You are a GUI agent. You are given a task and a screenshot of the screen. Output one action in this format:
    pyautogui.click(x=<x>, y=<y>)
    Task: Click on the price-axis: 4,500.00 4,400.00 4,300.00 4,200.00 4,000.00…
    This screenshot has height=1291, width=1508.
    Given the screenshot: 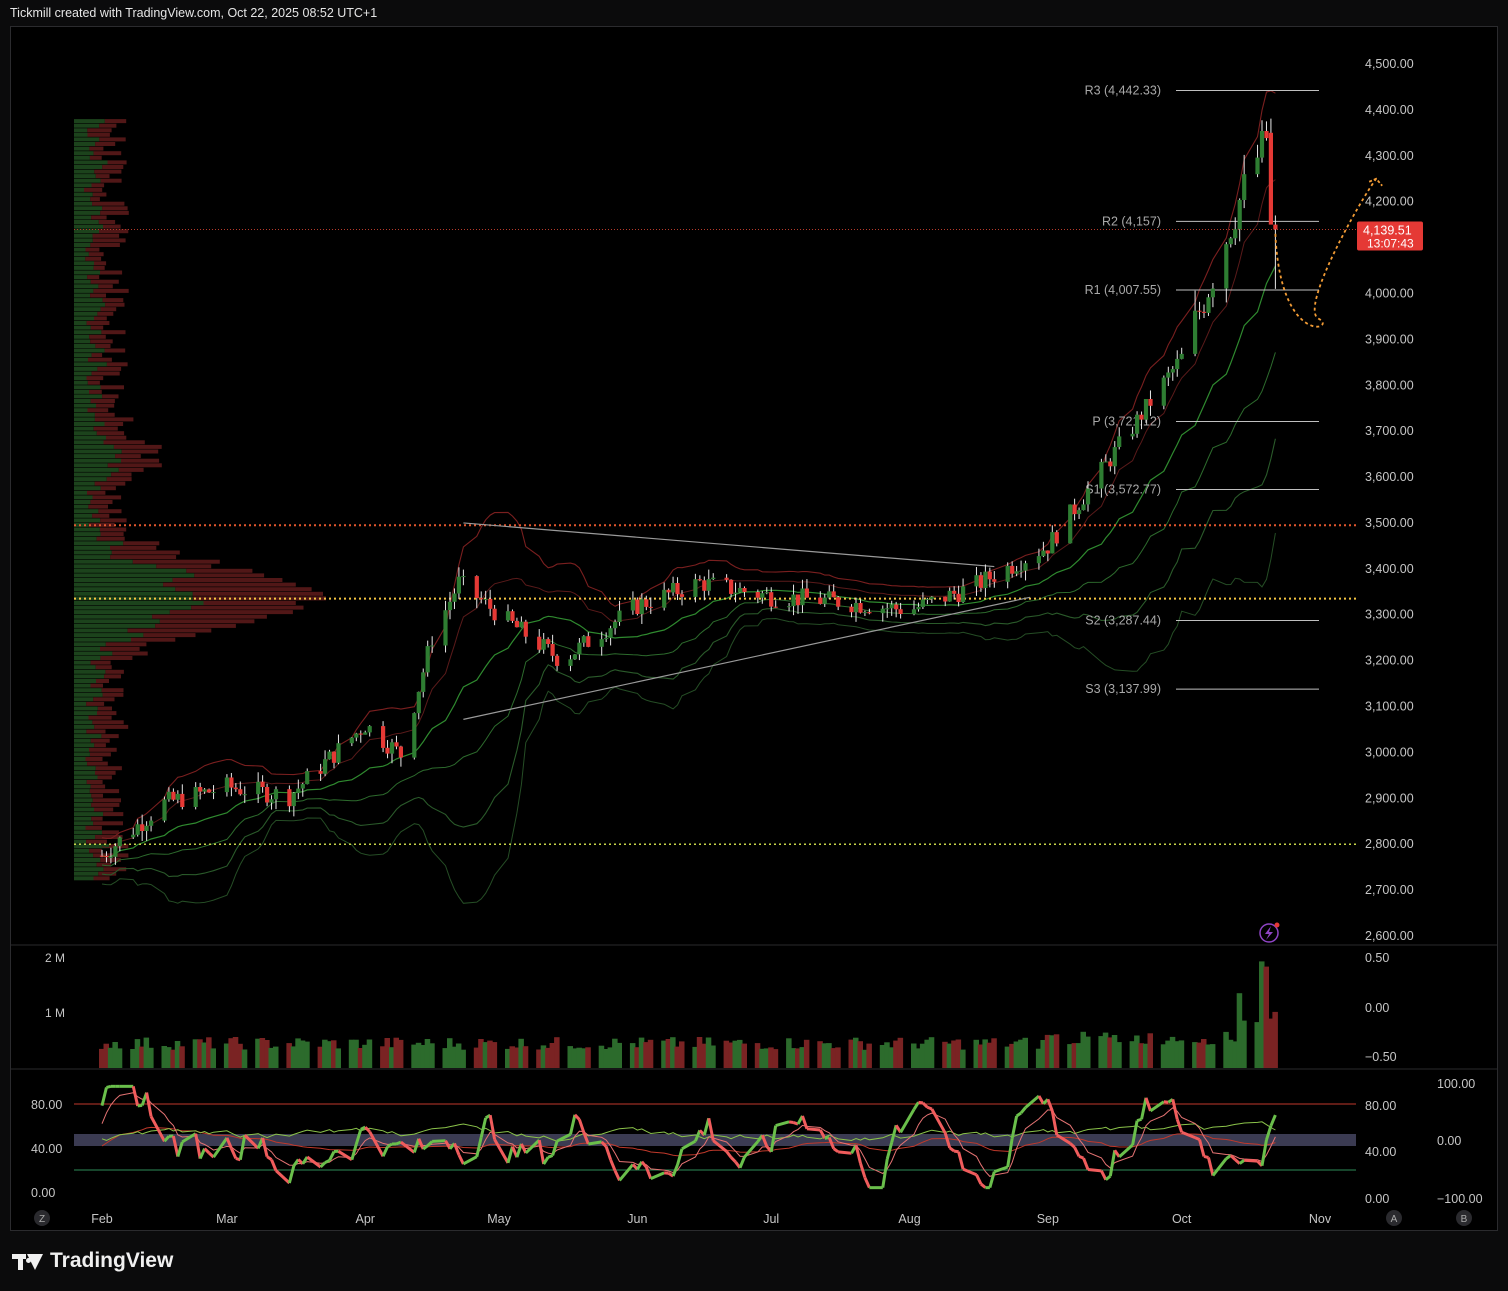 What is the action you would take?
    pyautogui.click(x=1389, y=500)
    